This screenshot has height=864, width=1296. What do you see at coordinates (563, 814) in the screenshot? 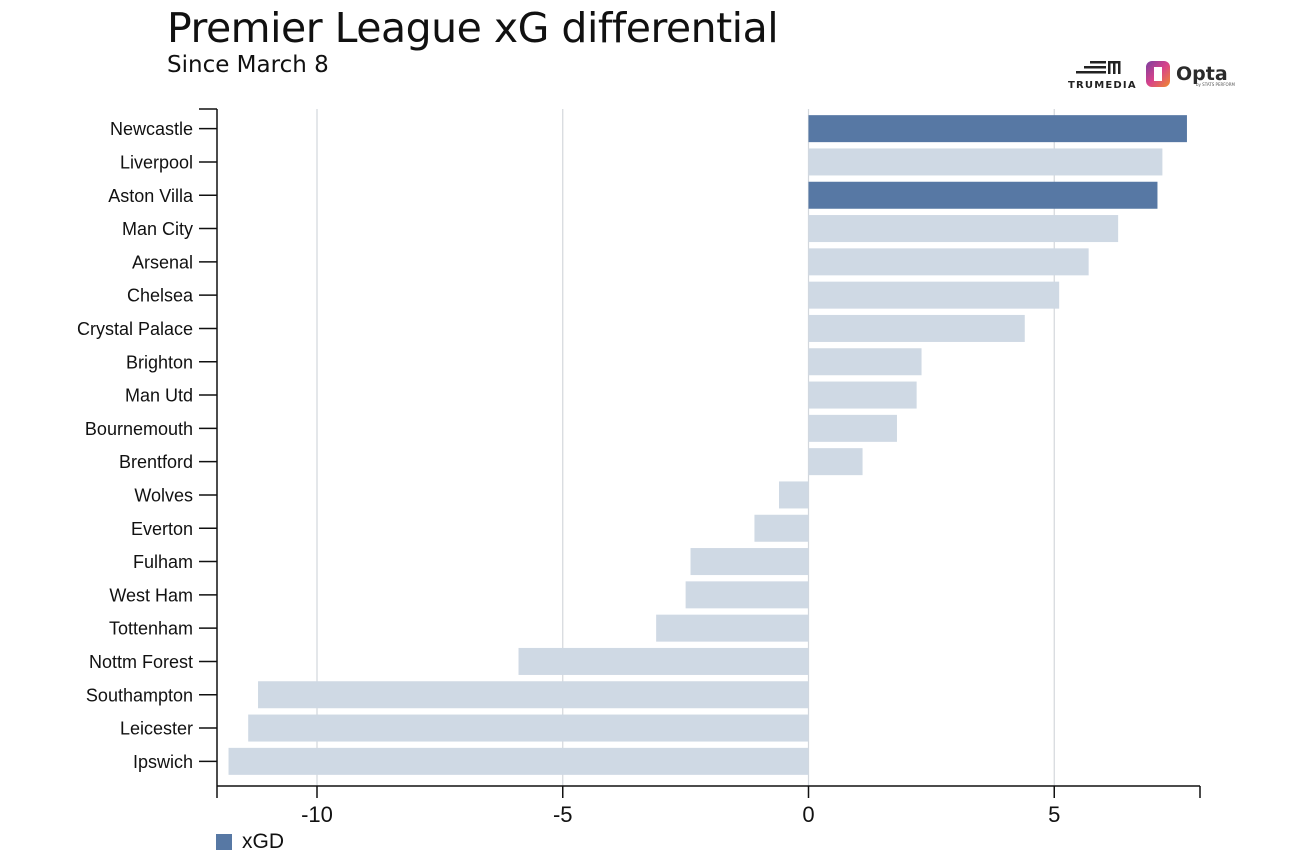
I see `x-tick-label: -5` at bounding box center [563, 814].